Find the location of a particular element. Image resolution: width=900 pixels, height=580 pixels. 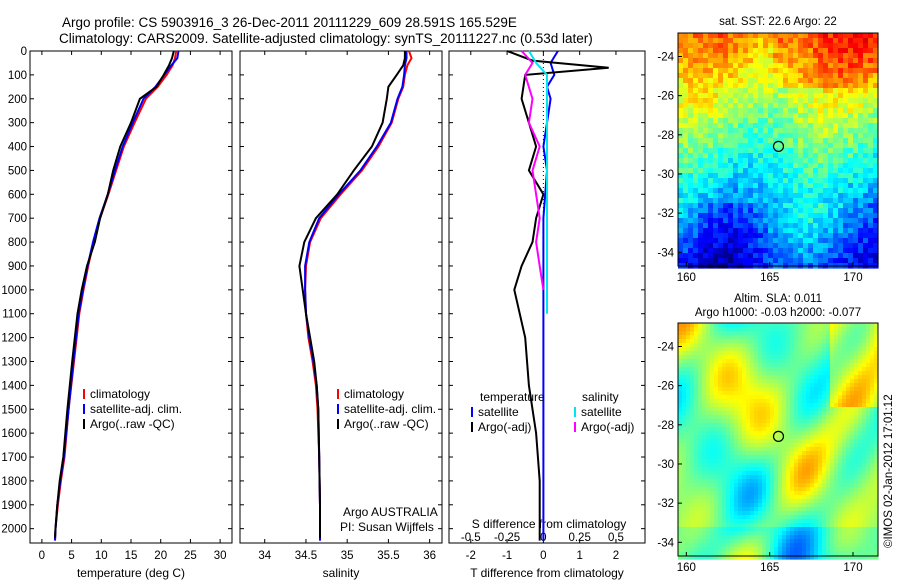

y-tick-label: 1000 is located at coordinates (14, 291).